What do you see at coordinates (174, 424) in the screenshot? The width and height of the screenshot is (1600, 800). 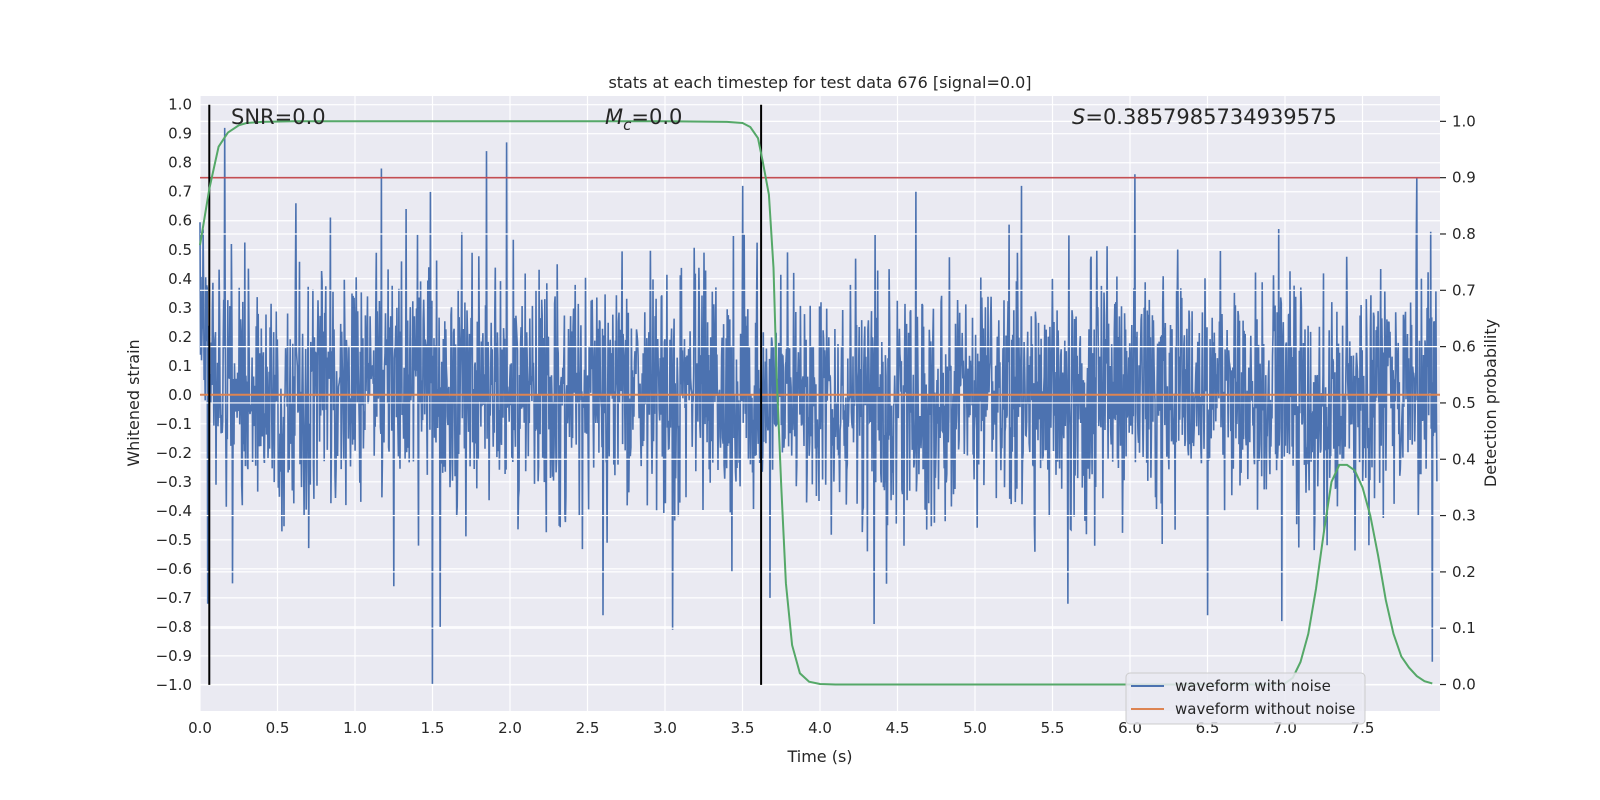 I see `y-tick-label: −0.1` at bounding box center [174, 424].